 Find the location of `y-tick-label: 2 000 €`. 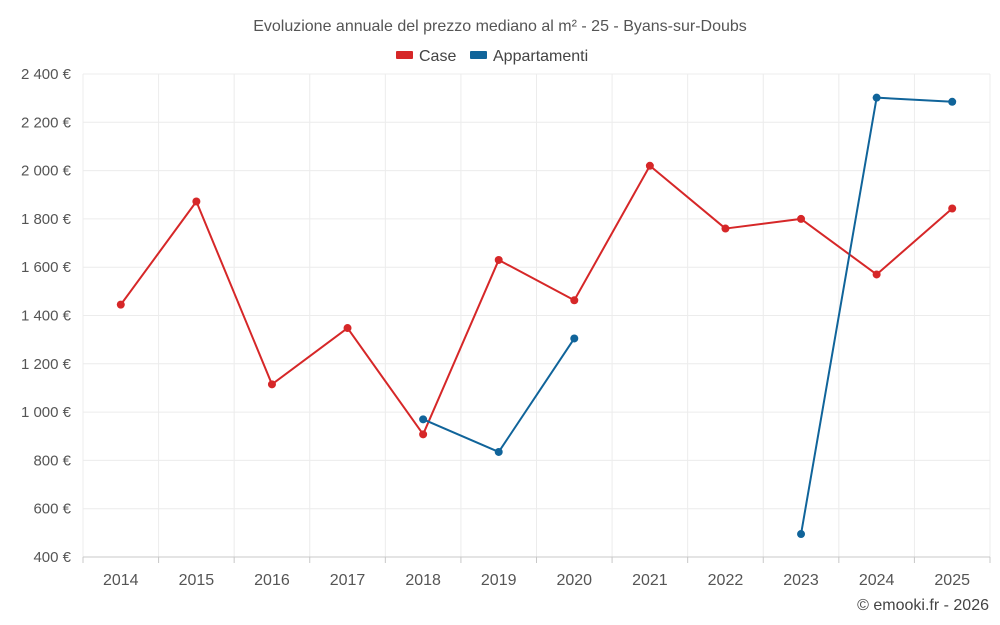

y-tick-label: 2 000 € is located at coordinates (46, 171).